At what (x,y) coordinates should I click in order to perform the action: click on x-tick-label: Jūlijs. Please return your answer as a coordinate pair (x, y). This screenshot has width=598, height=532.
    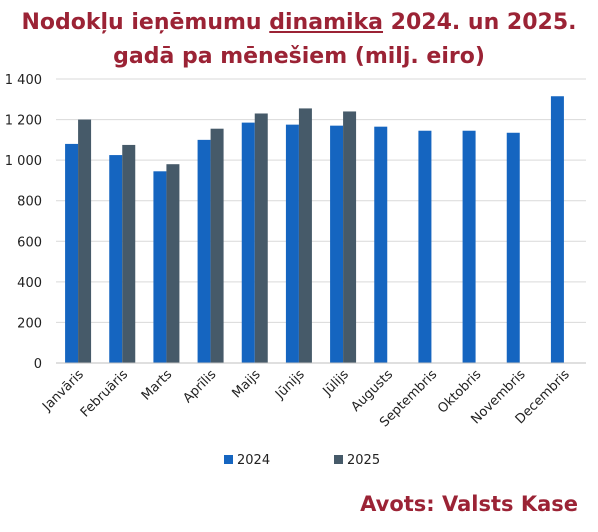
    Looking at the image, I should click on (336, 383).